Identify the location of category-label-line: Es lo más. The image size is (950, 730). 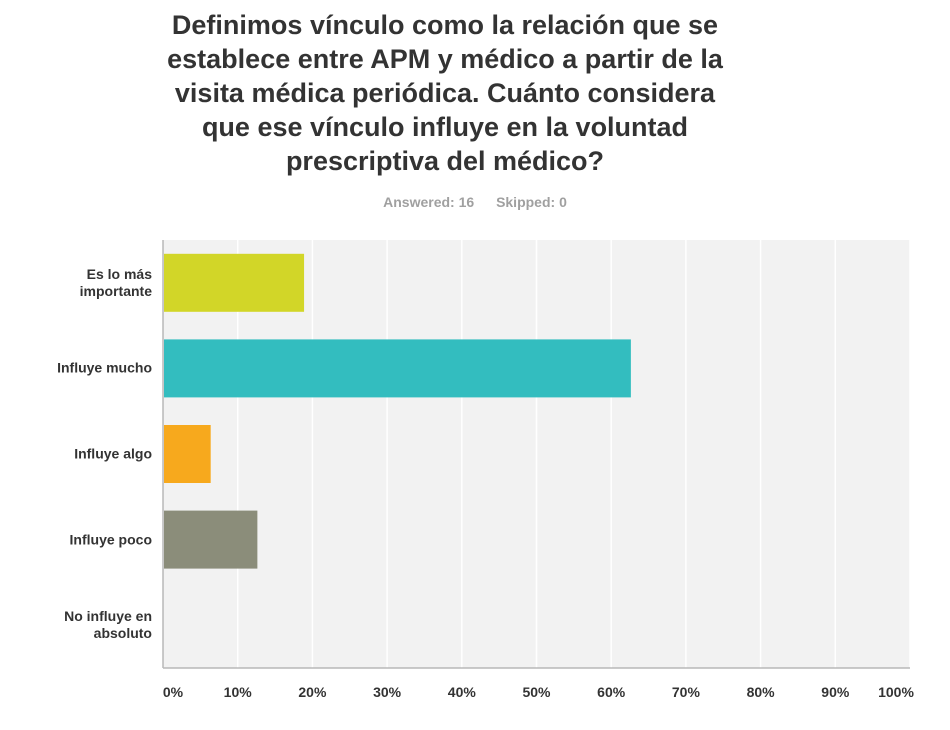
(119, 273).